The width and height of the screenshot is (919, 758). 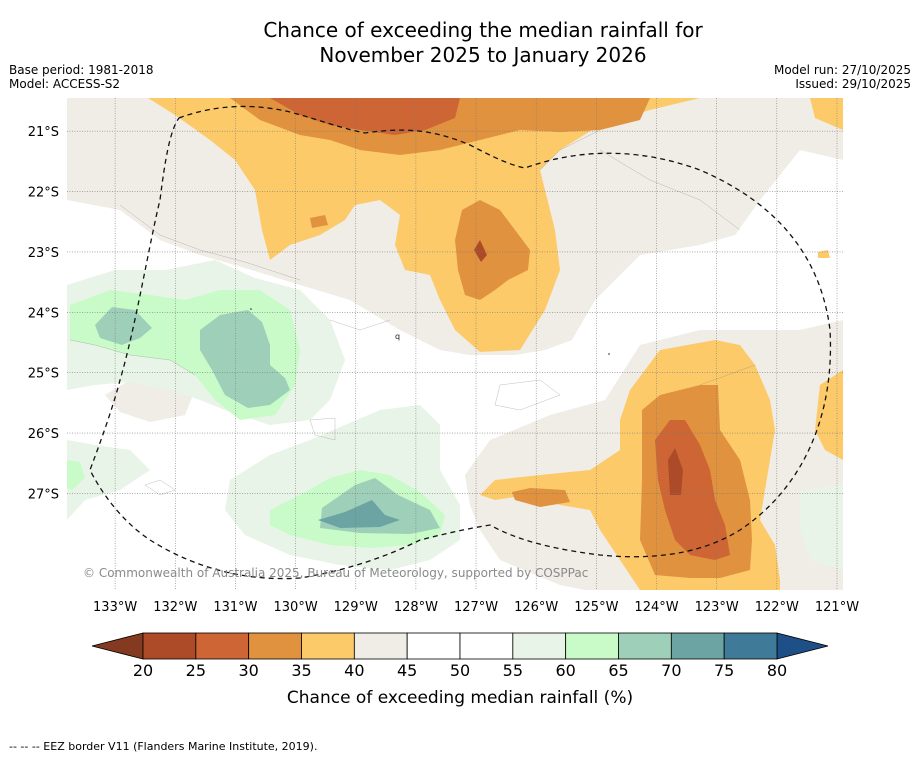 I want to click on longitude-label: 128°W, so click(x=416, y=607).